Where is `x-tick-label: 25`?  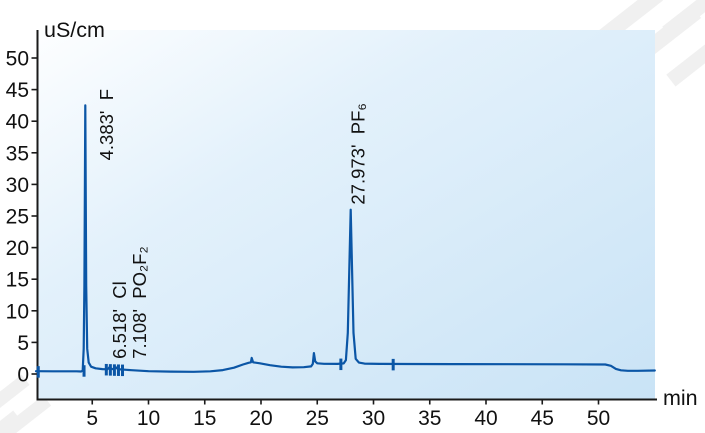 x-tick-label: 25 is located at coordinates (317, 418).